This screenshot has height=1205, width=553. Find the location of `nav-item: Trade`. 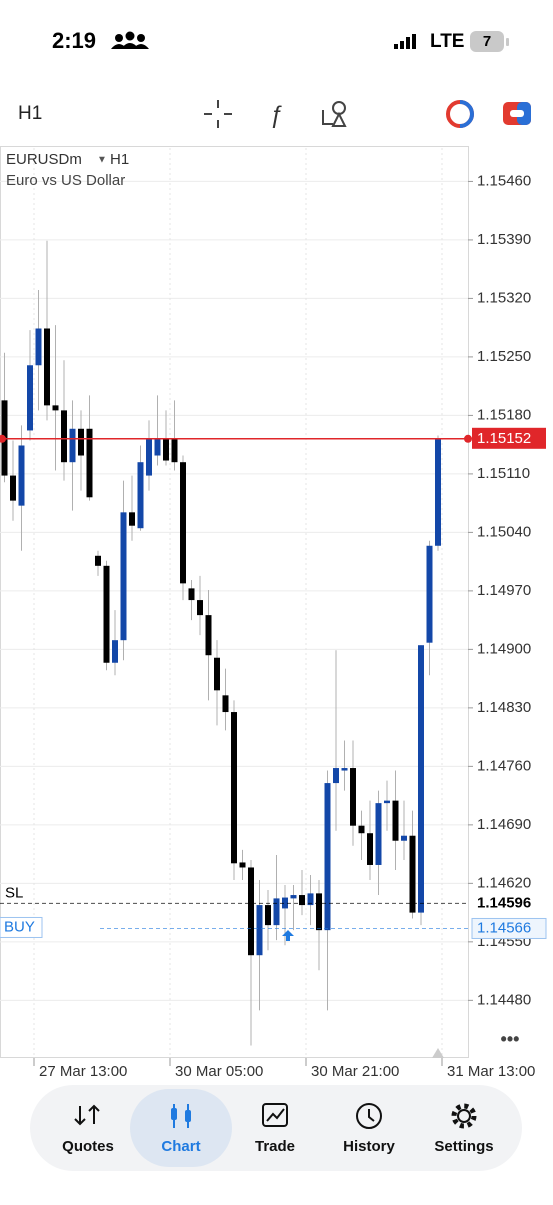

nav-item: Trade is located at coordinates (275, 1129).